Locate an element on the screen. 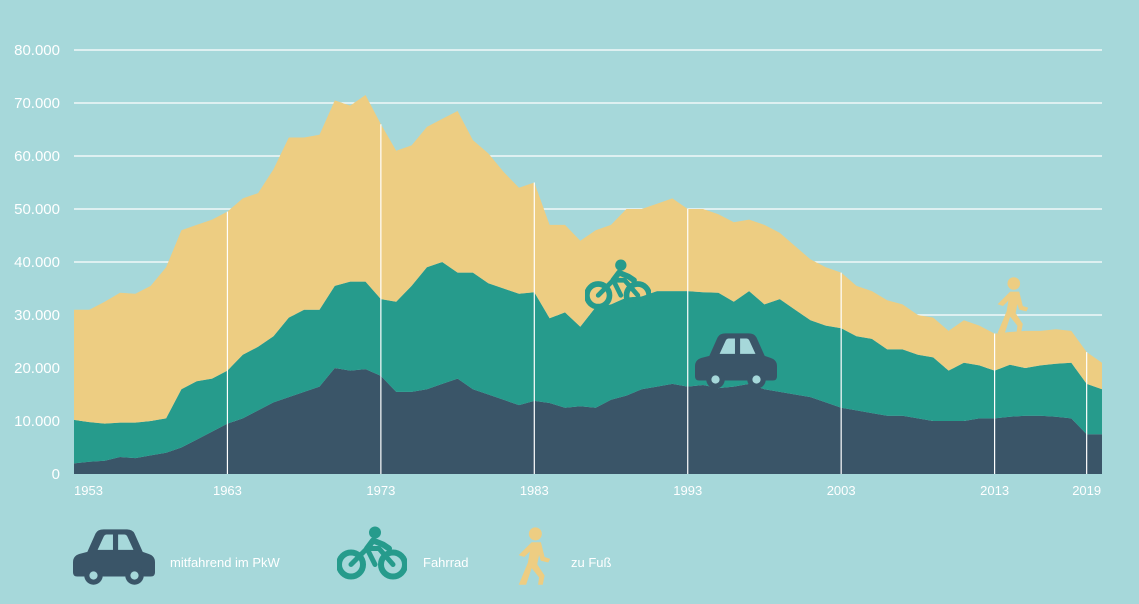  legend-item-bike: Fahrrad is located at coordinates (404, 552).